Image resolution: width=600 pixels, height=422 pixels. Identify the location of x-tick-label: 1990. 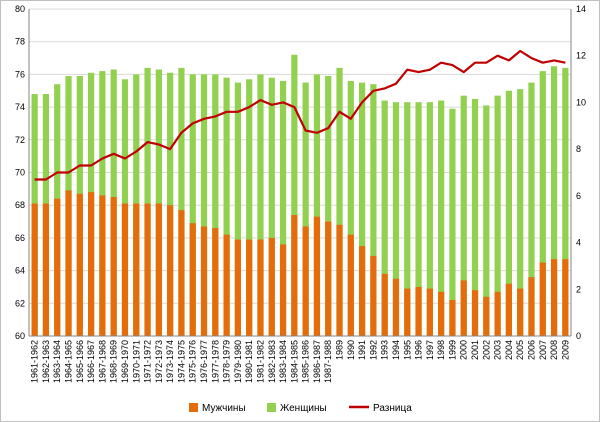
(351, 350).